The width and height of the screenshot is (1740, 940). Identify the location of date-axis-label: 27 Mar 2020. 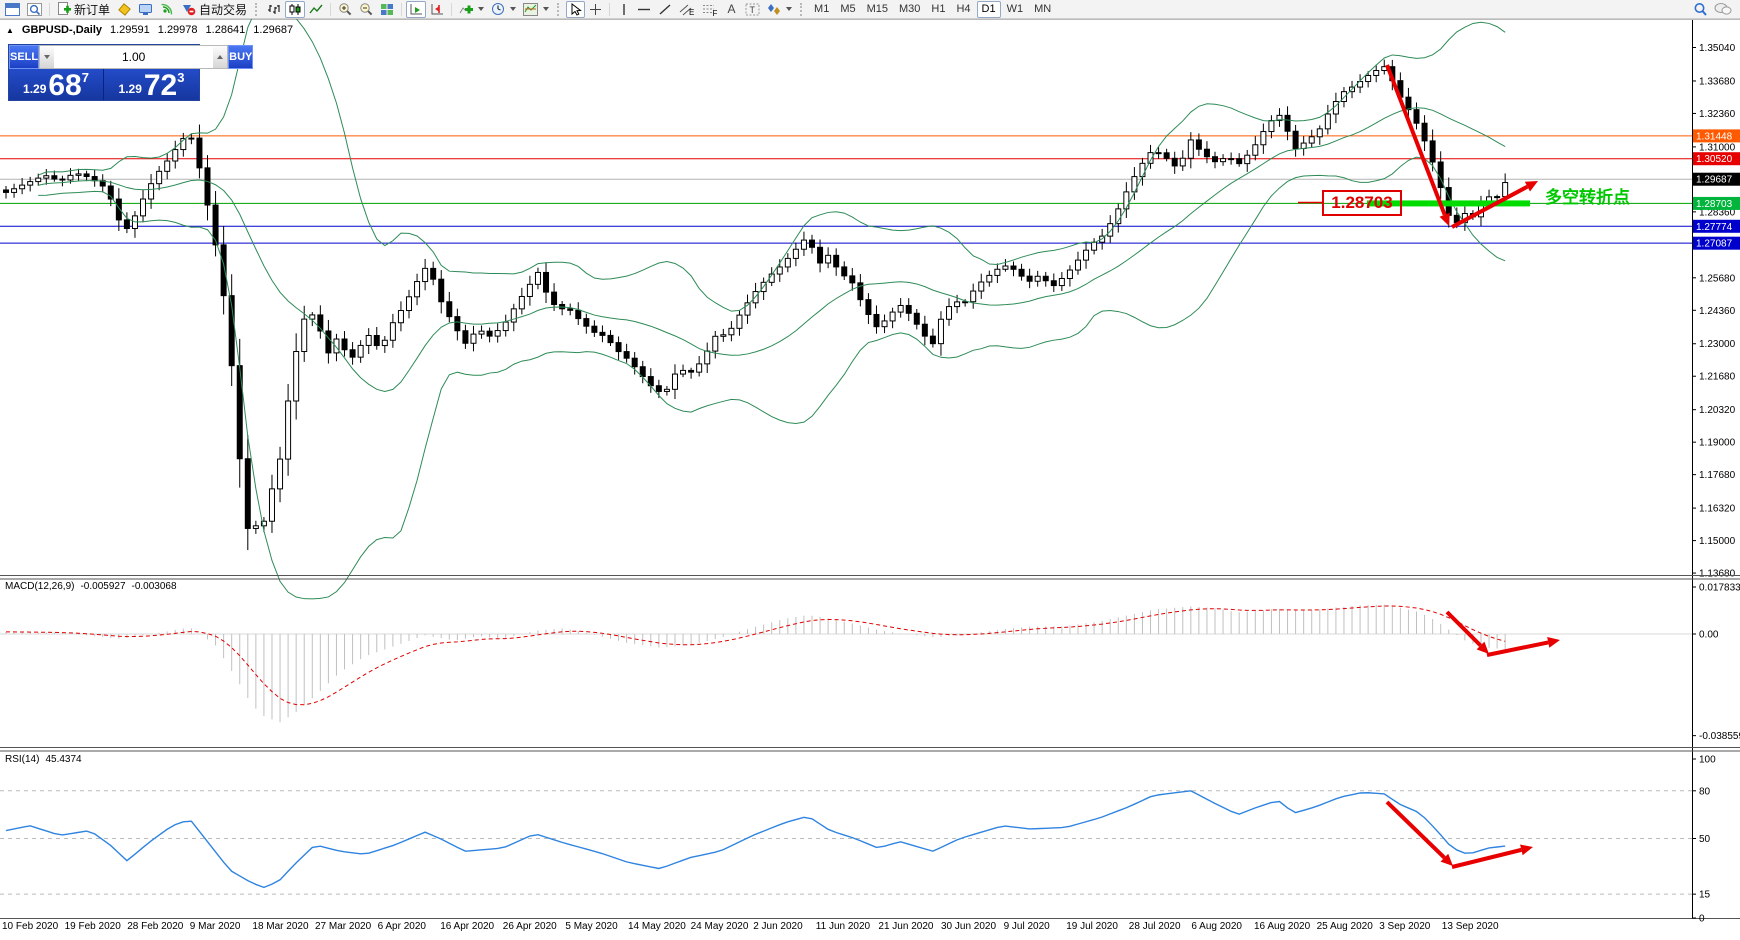
(343, 926).